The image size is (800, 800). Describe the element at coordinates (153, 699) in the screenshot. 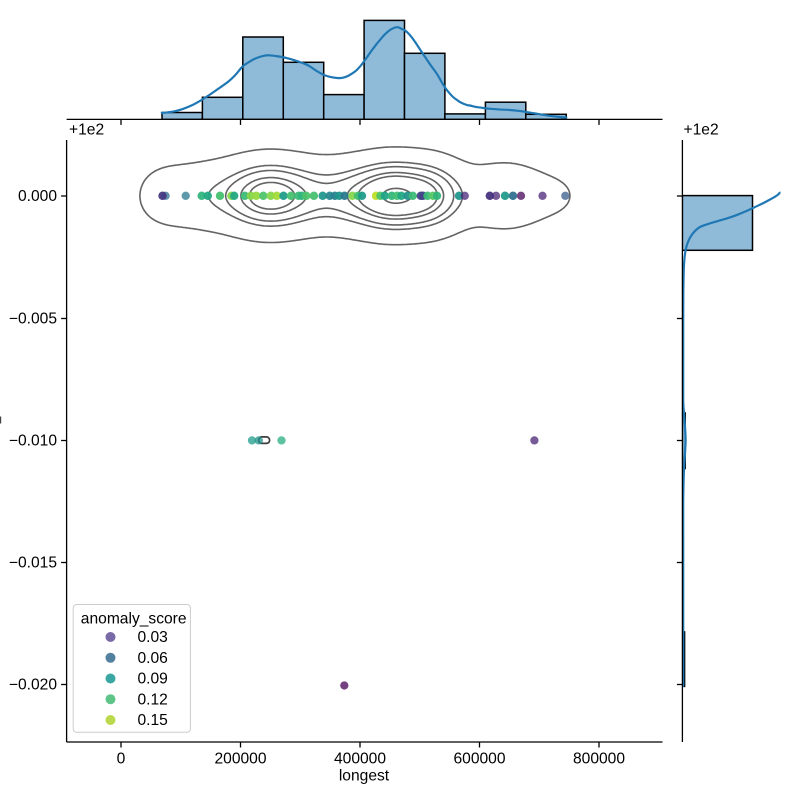

I see `svg-text: 0.12` at that location.